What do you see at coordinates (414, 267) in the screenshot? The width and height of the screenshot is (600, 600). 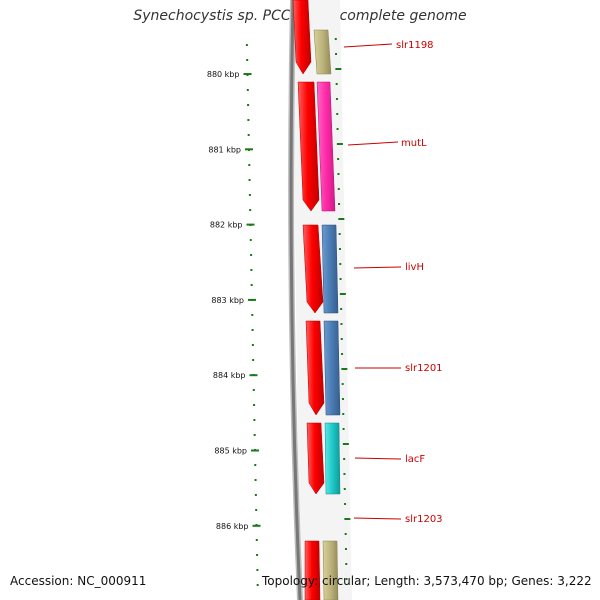 I see `gene-label-livH: livH` at bounding box center [414, 267].